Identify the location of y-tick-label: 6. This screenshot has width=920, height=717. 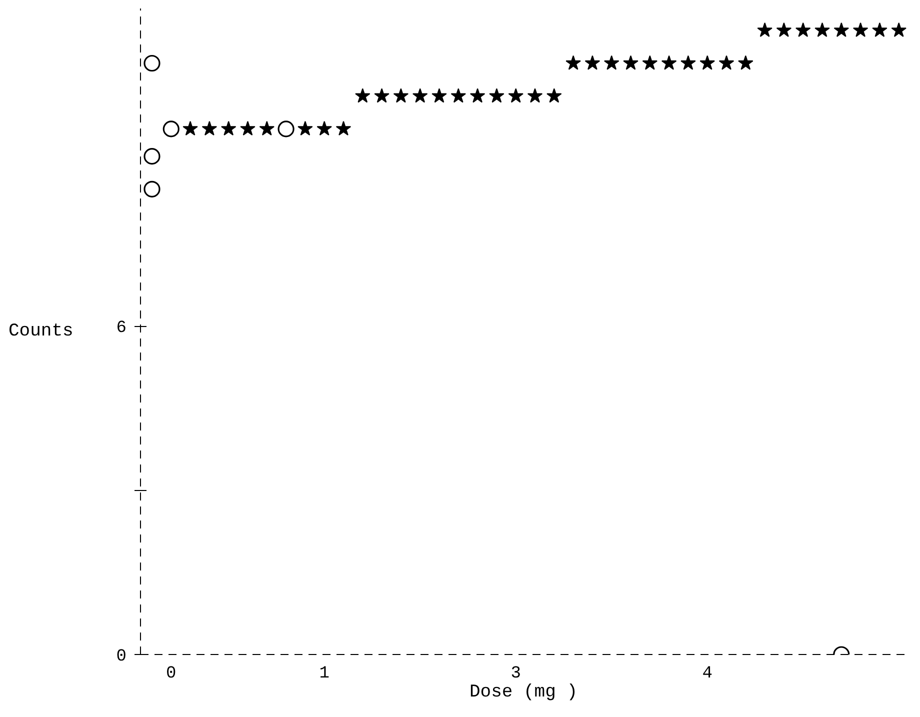
(121, 328).